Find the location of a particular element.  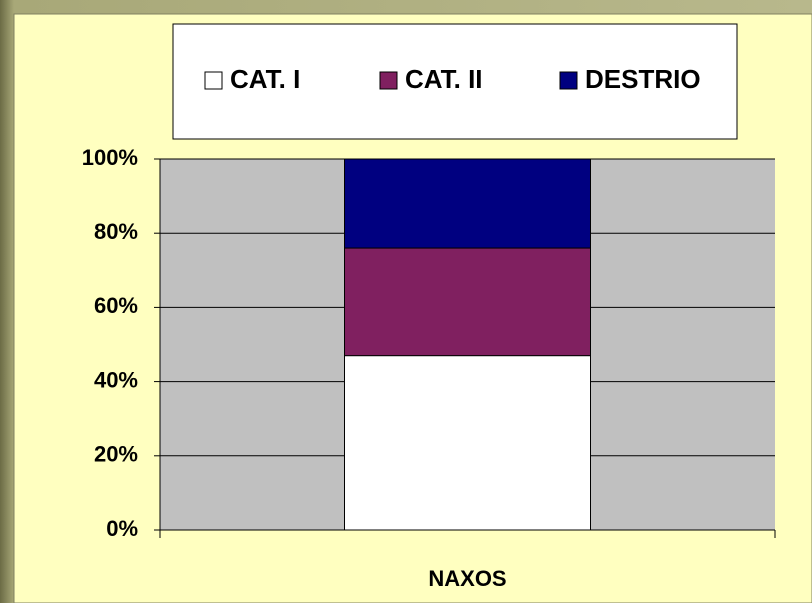

legend-box is located at coordinates (455, 81).